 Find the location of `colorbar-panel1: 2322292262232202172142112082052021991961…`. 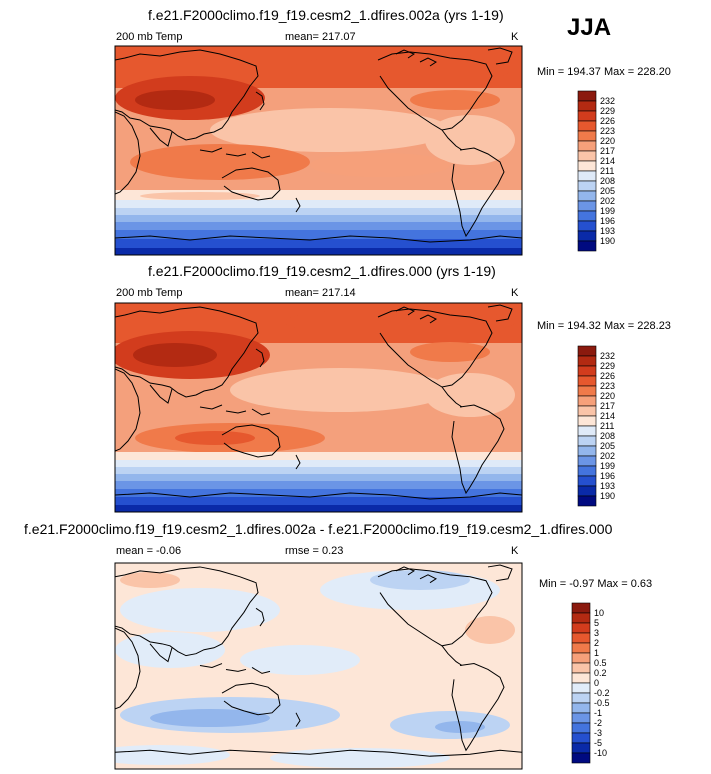

colorbar-panel1: 2322292262232202172142112082052021991961… is located at coordinates (596, 171).